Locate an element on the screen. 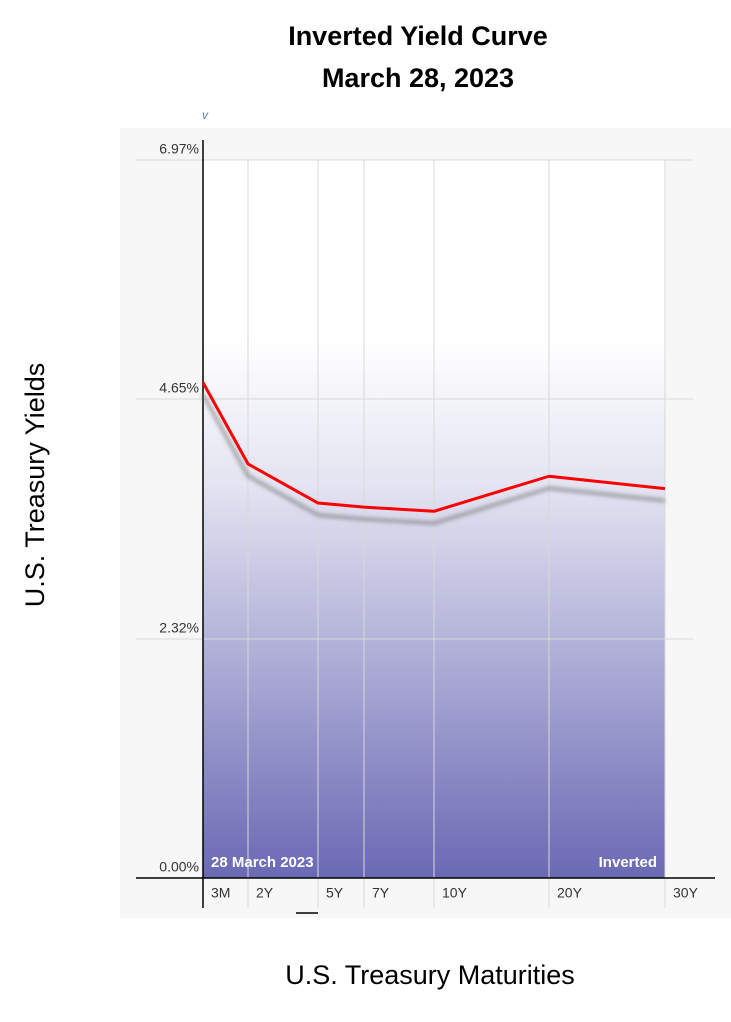  y-tick-label: 2.32% is located at coordinates (179, 628).